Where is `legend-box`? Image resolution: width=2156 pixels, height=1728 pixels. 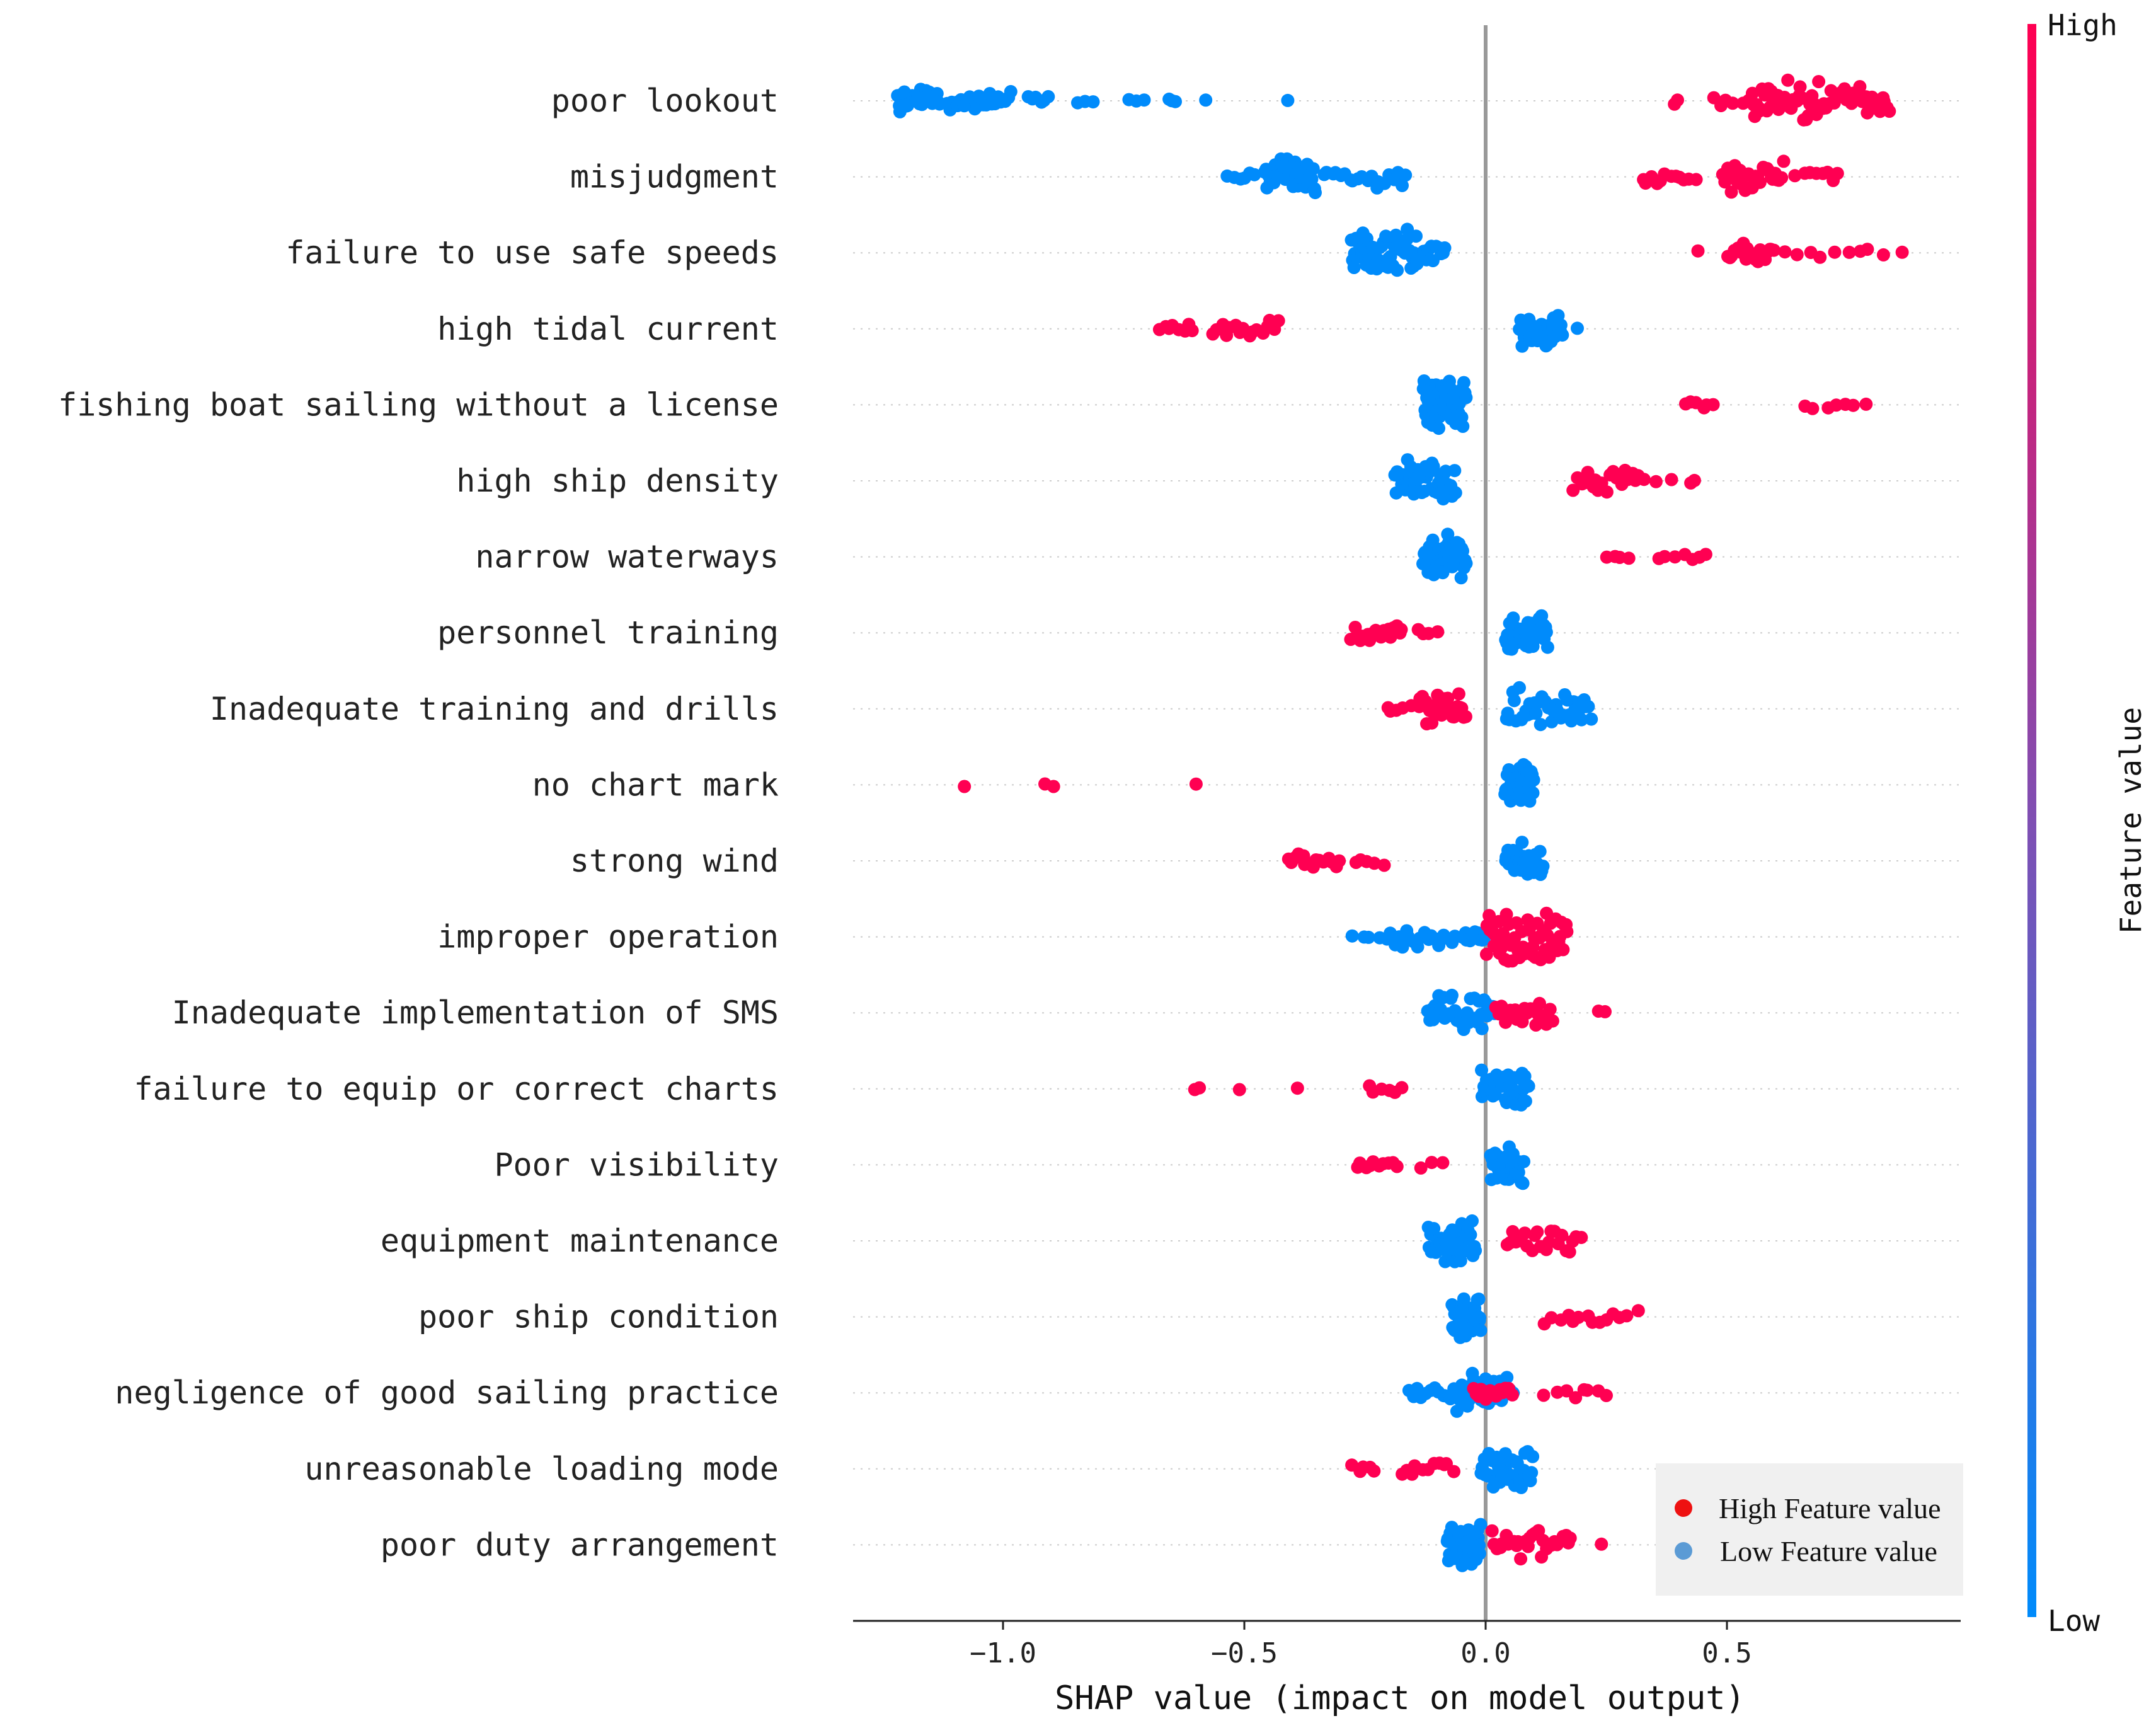 legend-box is located at coordinates (1809, 1529).